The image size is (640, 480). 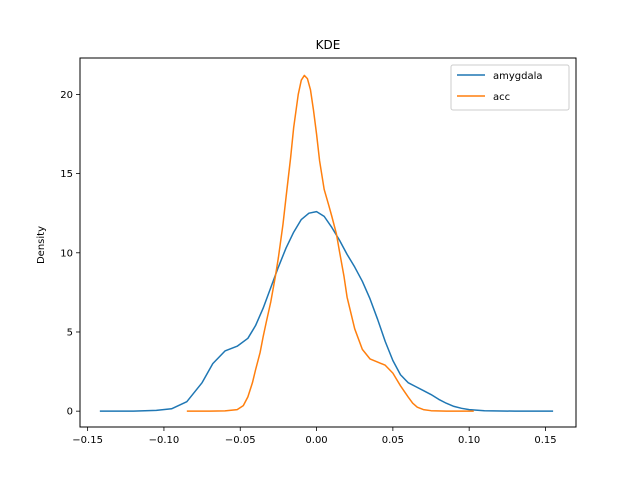 What do you see at coordinates (70, 332) in the screenshot?
I see `y-tick-label: 5` at bounding box center [70, 332].